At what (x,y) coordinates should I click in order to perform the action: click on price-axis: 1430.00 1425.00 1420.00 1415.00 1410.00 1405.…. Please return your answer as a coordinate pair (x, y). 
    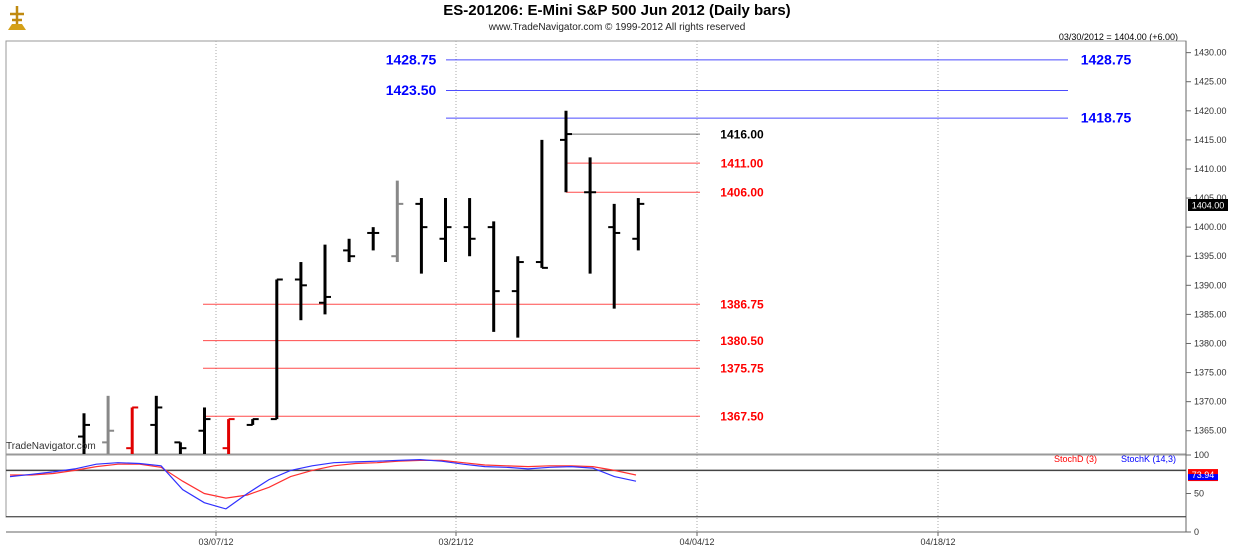
    Looking at the image, I should click on (1206, 242).